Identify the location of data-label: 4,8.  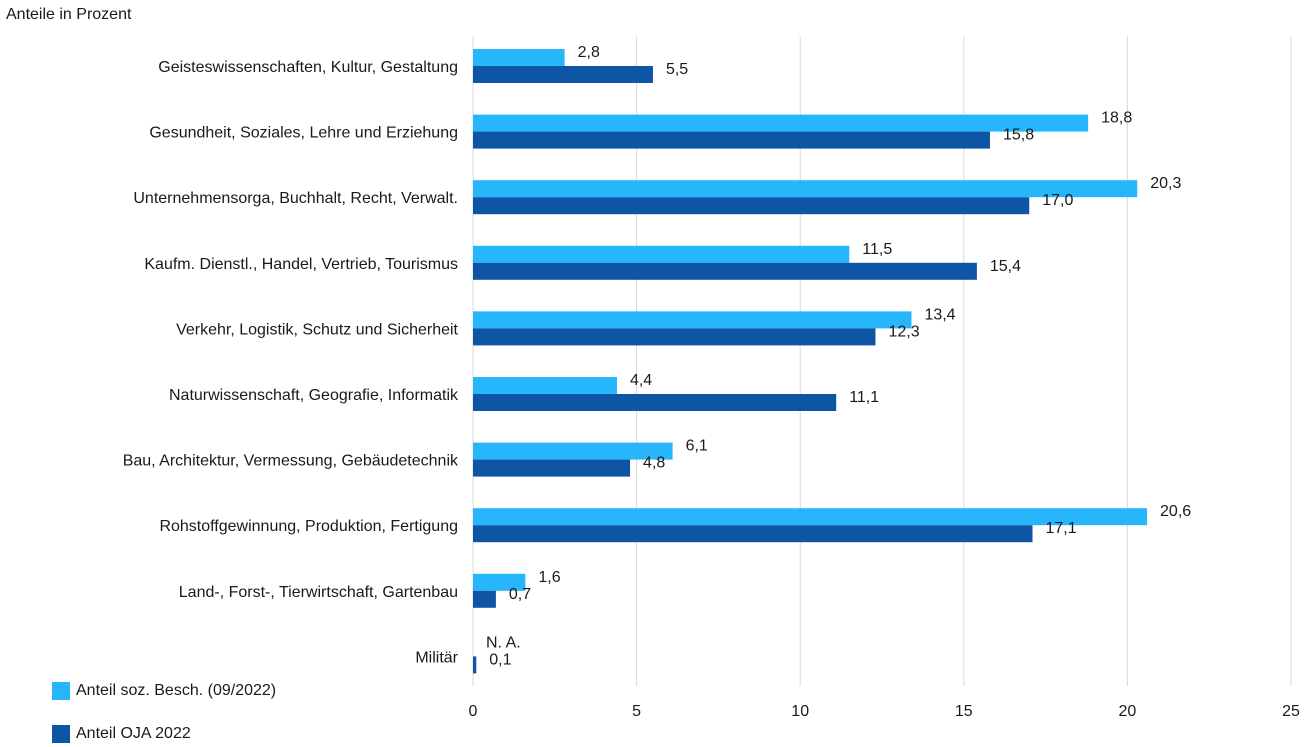
(654, 463).